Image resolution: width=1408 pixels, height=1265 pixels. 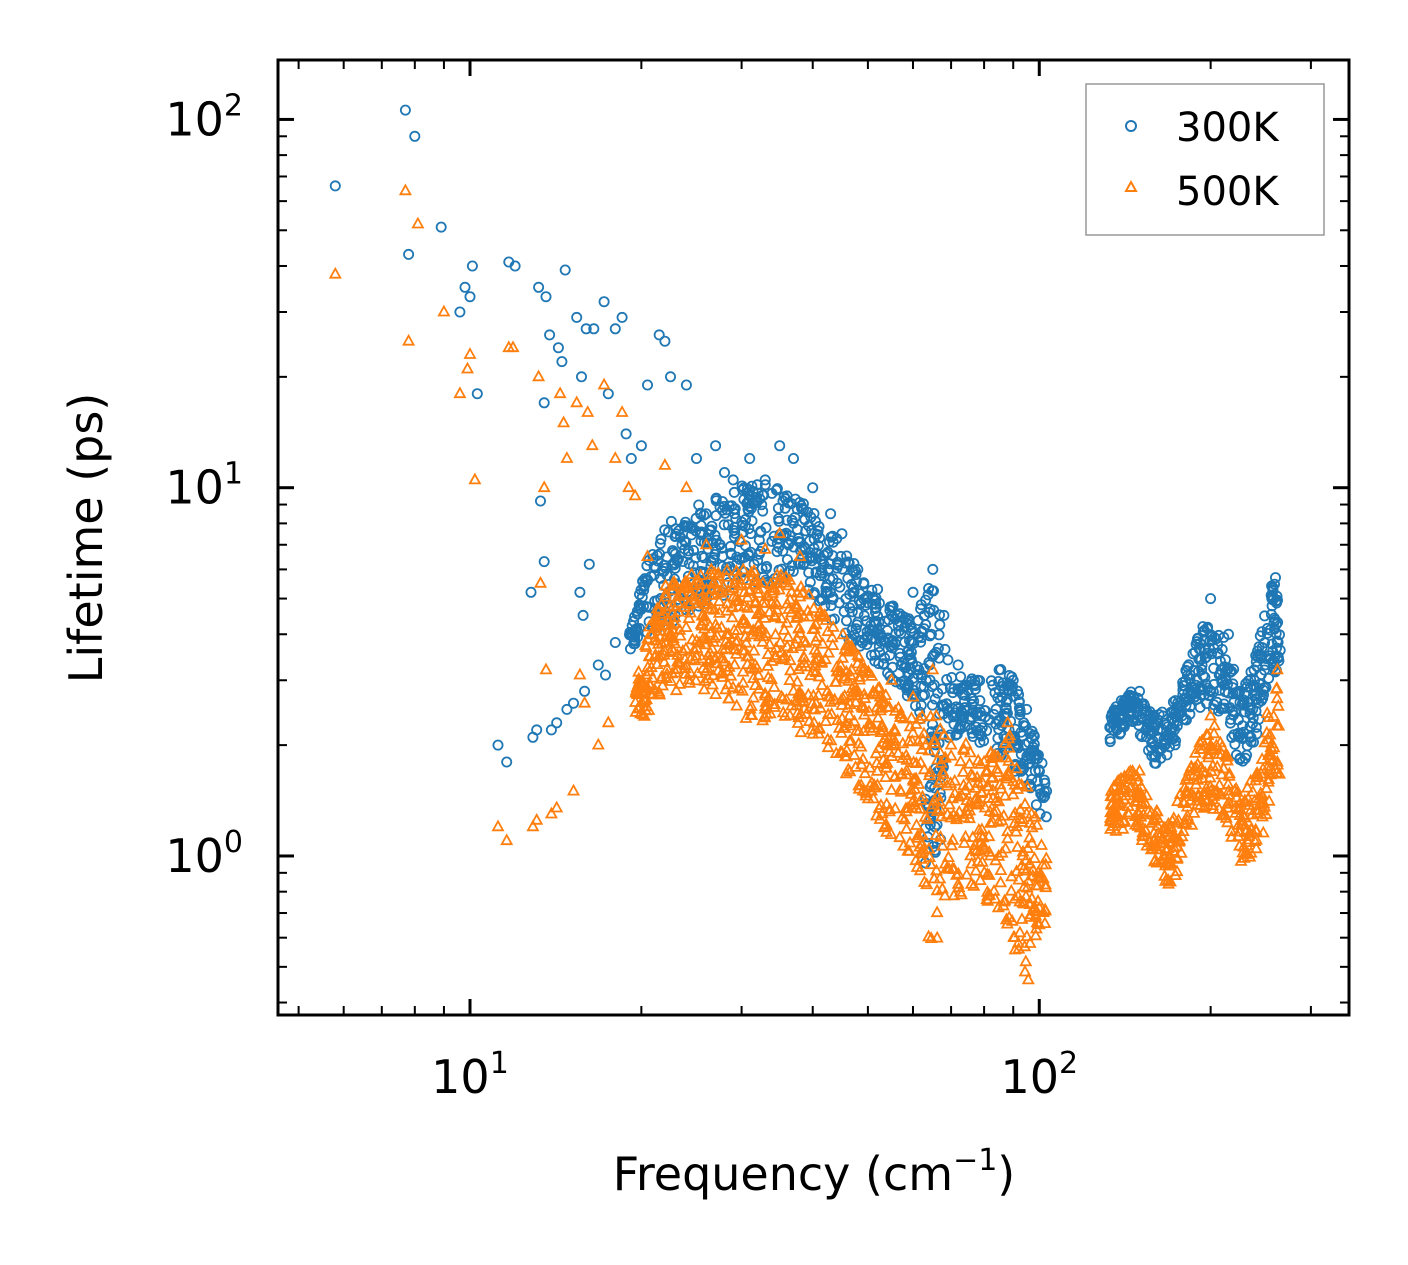 What do you see at coordinates (204, 854) in the screenshot?
I see `y-tick-label: 100` at bounding box center [204, 854].